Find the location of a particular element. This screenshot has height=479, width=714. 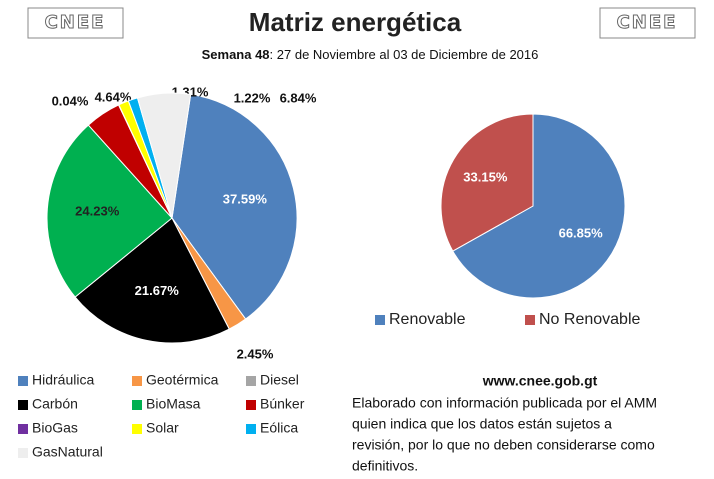

legend-label: No Renovable is located at coordinates (590, 319).